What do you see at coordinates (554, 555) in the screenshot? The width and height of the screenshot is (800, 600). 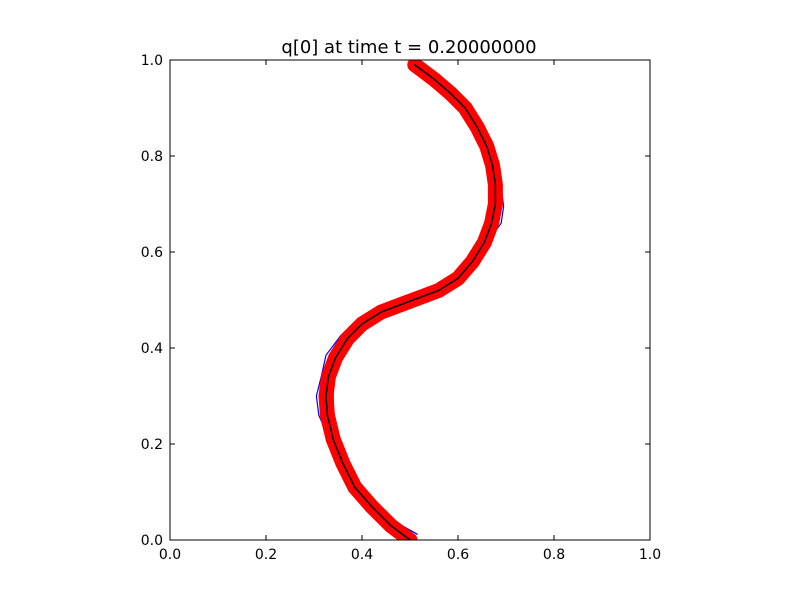 I see `x-tick-label: 0.8` at bounding box center [554, 555].